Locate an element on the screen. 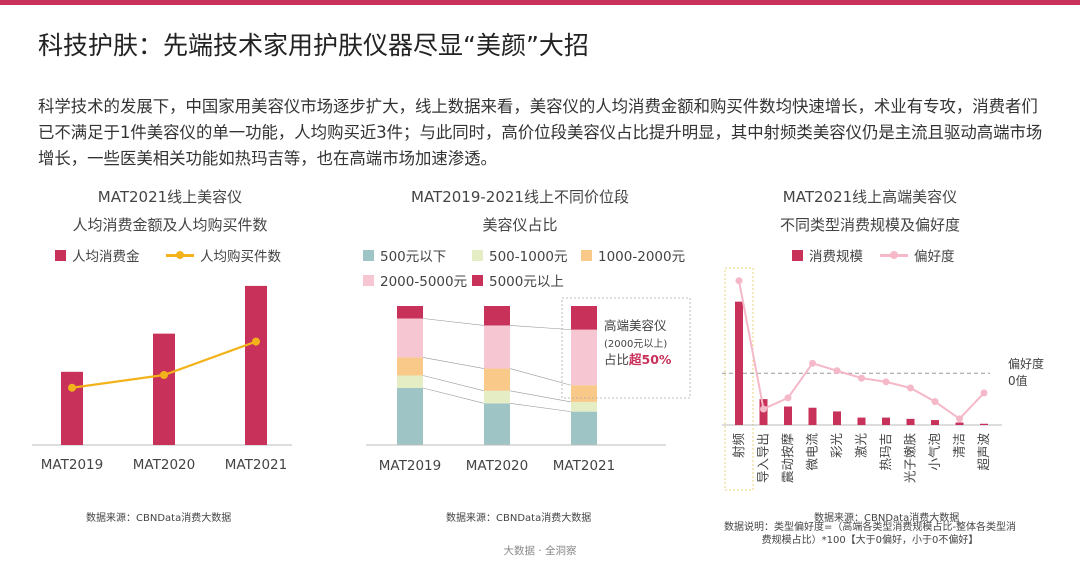 This screenshot has width=1080, height=569. chart3-subtitle: 不同类型消费规模及偏好度 is located at coordinates (869, 225).